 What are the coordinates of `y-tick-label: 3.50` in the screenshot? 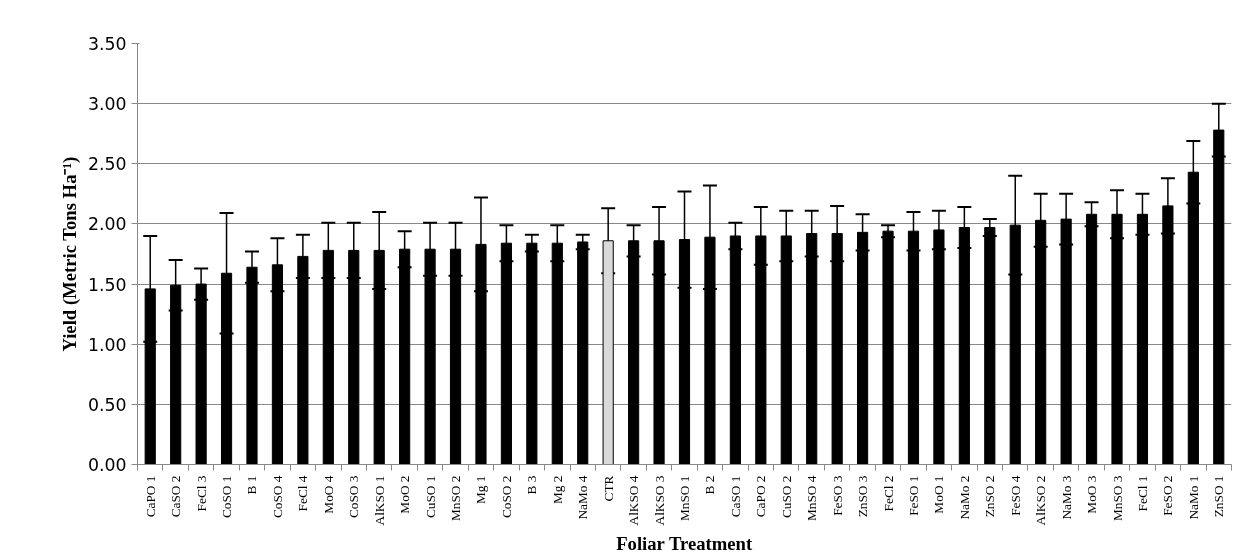 It's located at (107, 44).